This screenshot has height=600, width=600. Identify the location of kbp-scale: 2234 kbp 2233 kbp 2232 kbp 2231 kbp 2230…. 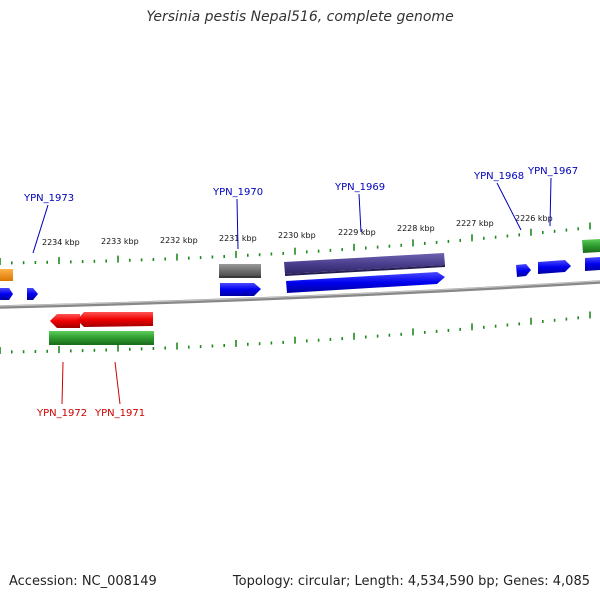
(297, 230).